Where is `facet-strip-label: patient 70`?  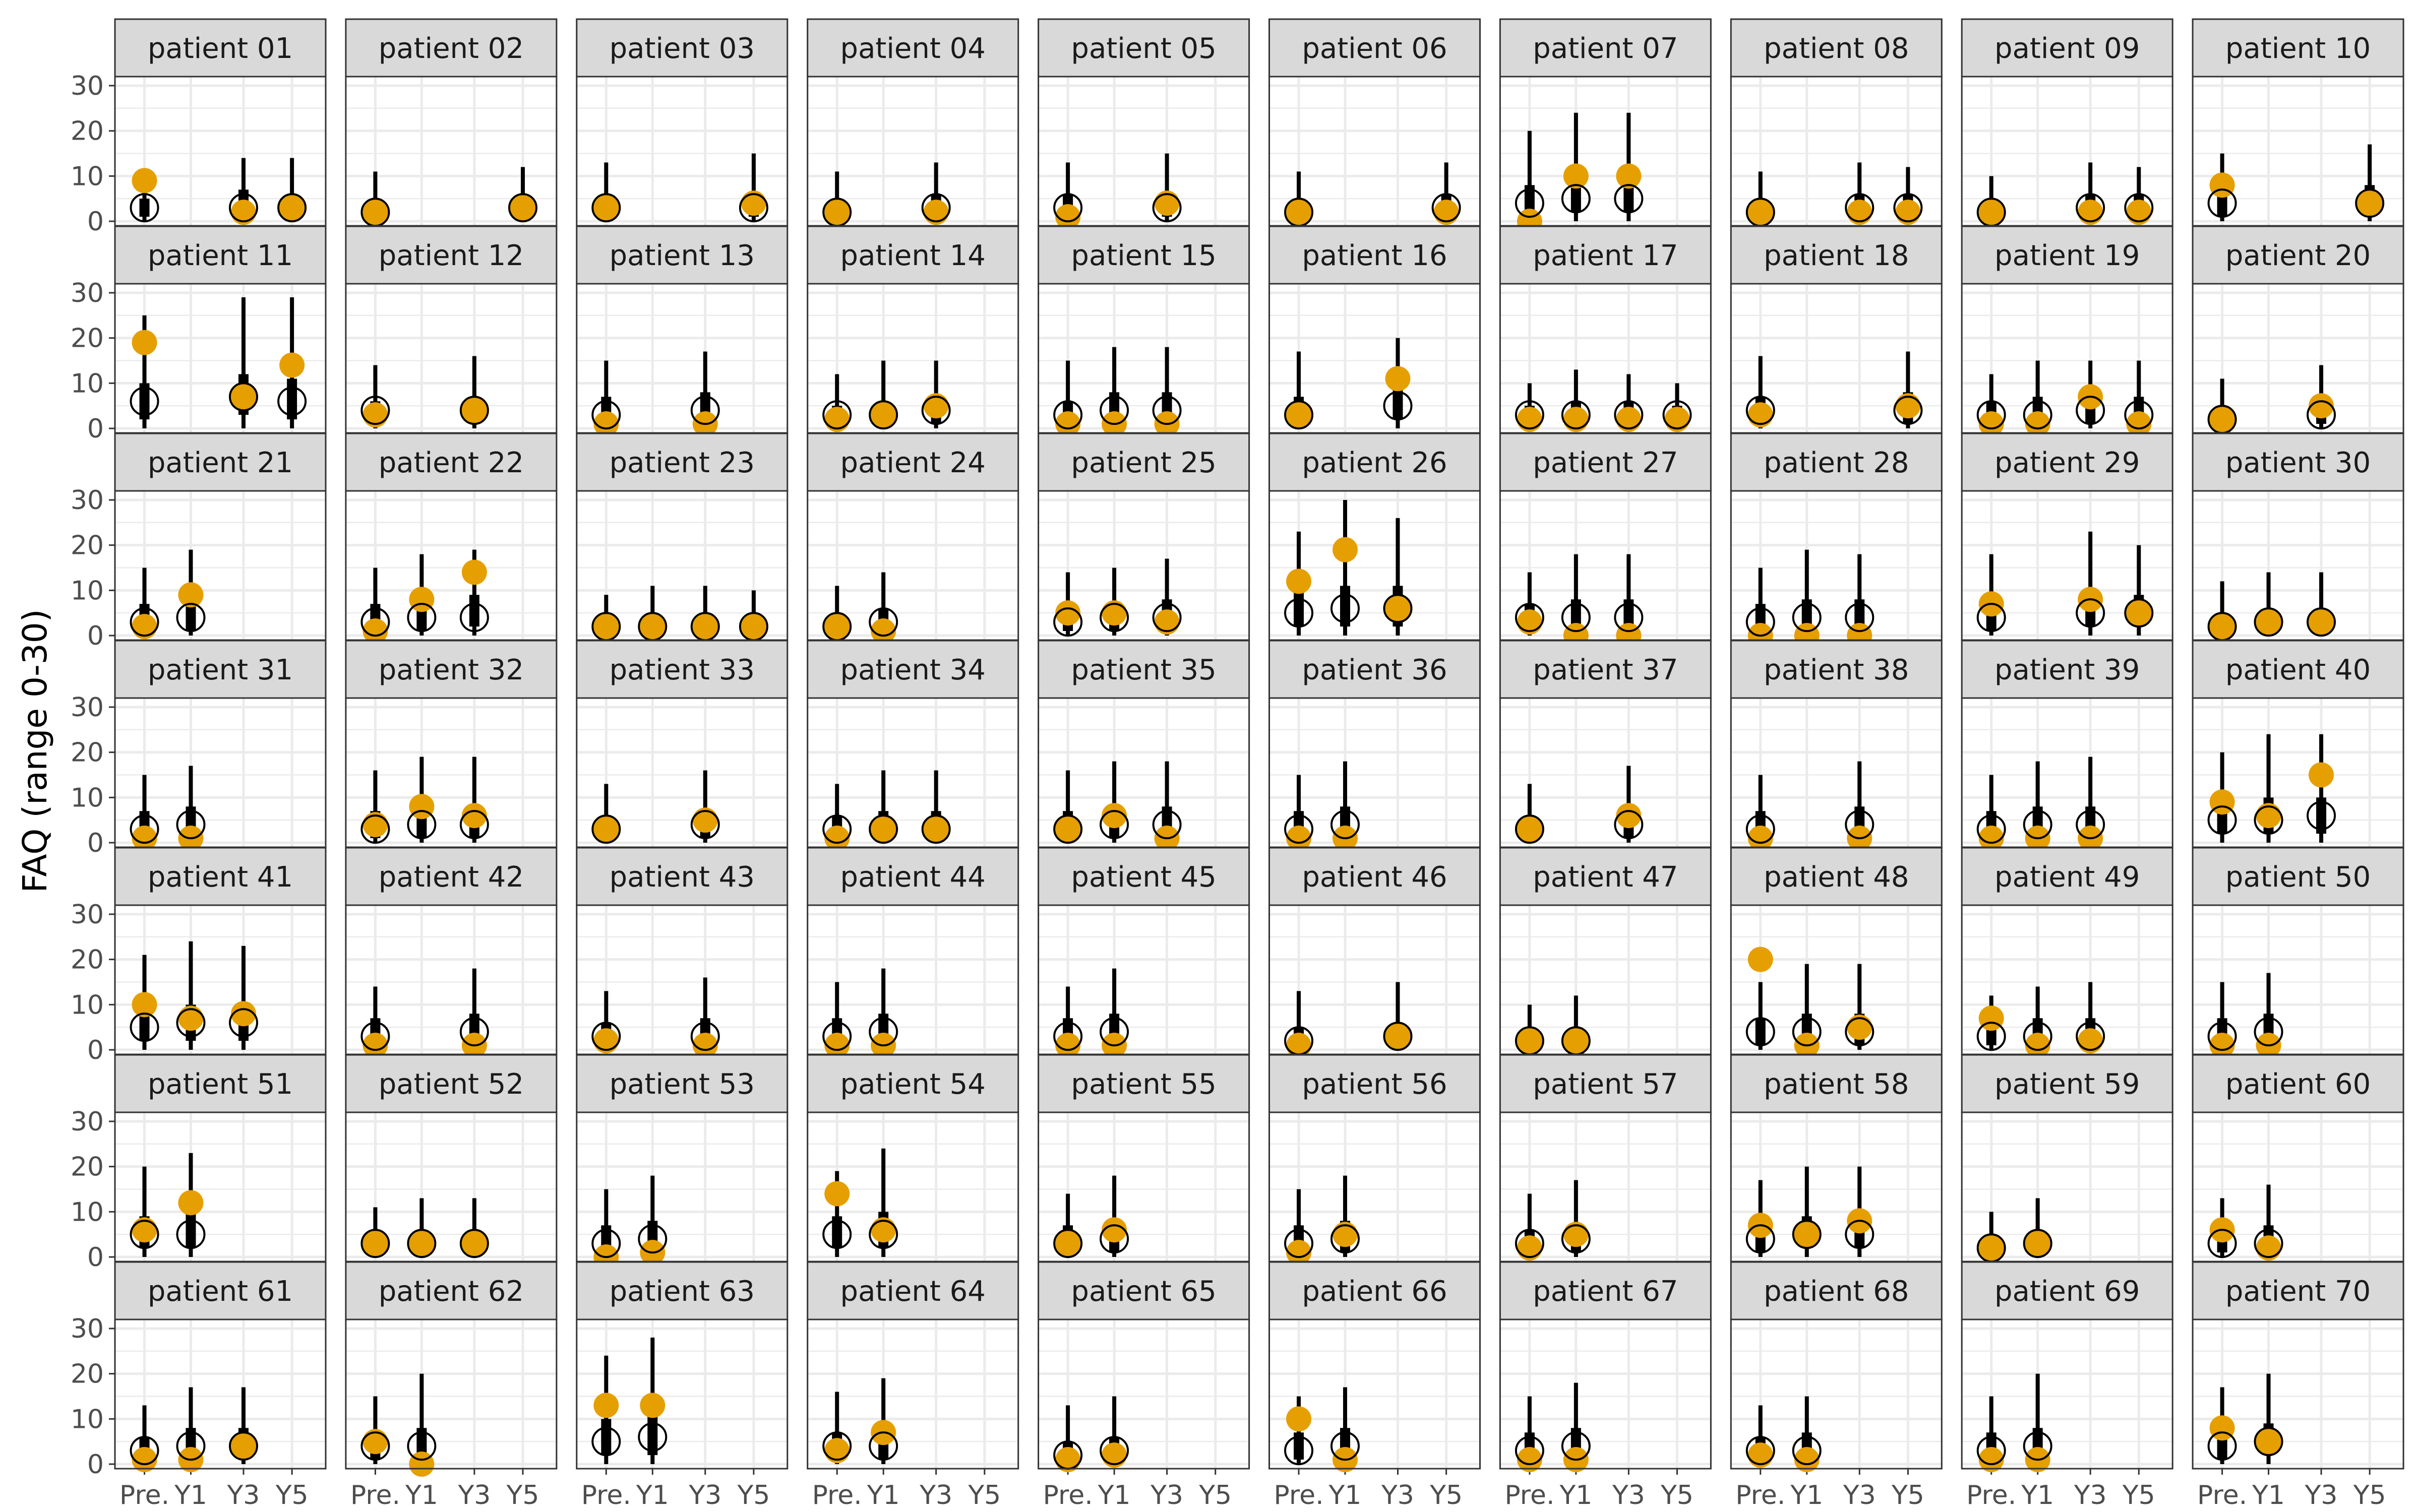 facet-strip-label: patient 70 is located at coordinates (2298, 1291).